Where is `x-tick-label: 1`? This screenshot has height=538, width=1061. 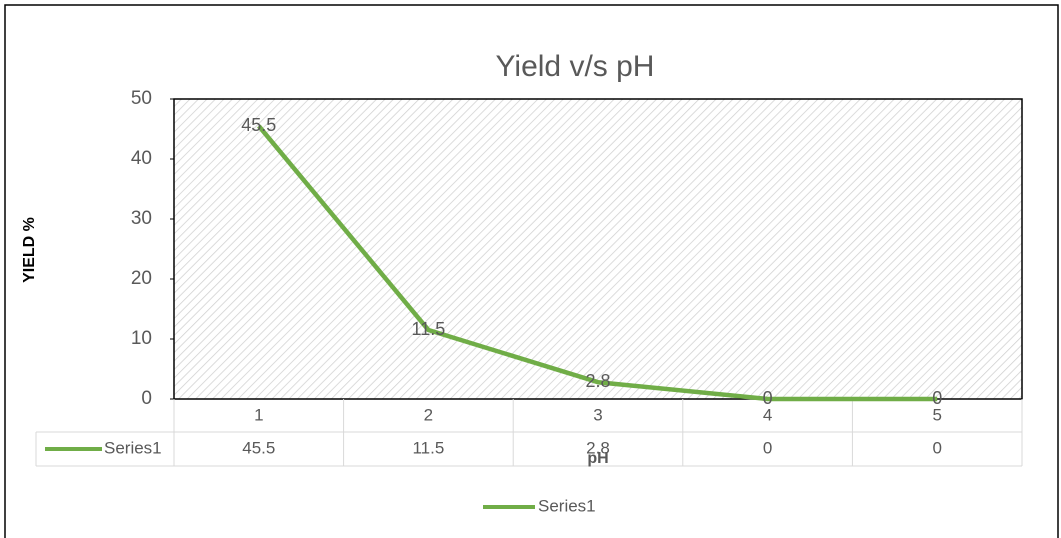 x-tick-label: 1 is located at coordinates (258, 414).